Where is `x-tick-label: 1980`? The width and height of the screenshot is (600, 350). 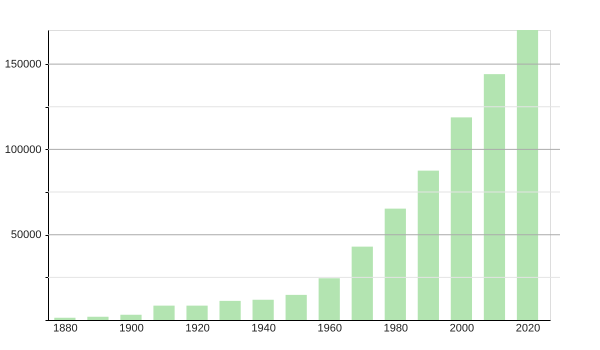
x-tick-label: 1980 is located at coordinates (396, 328).